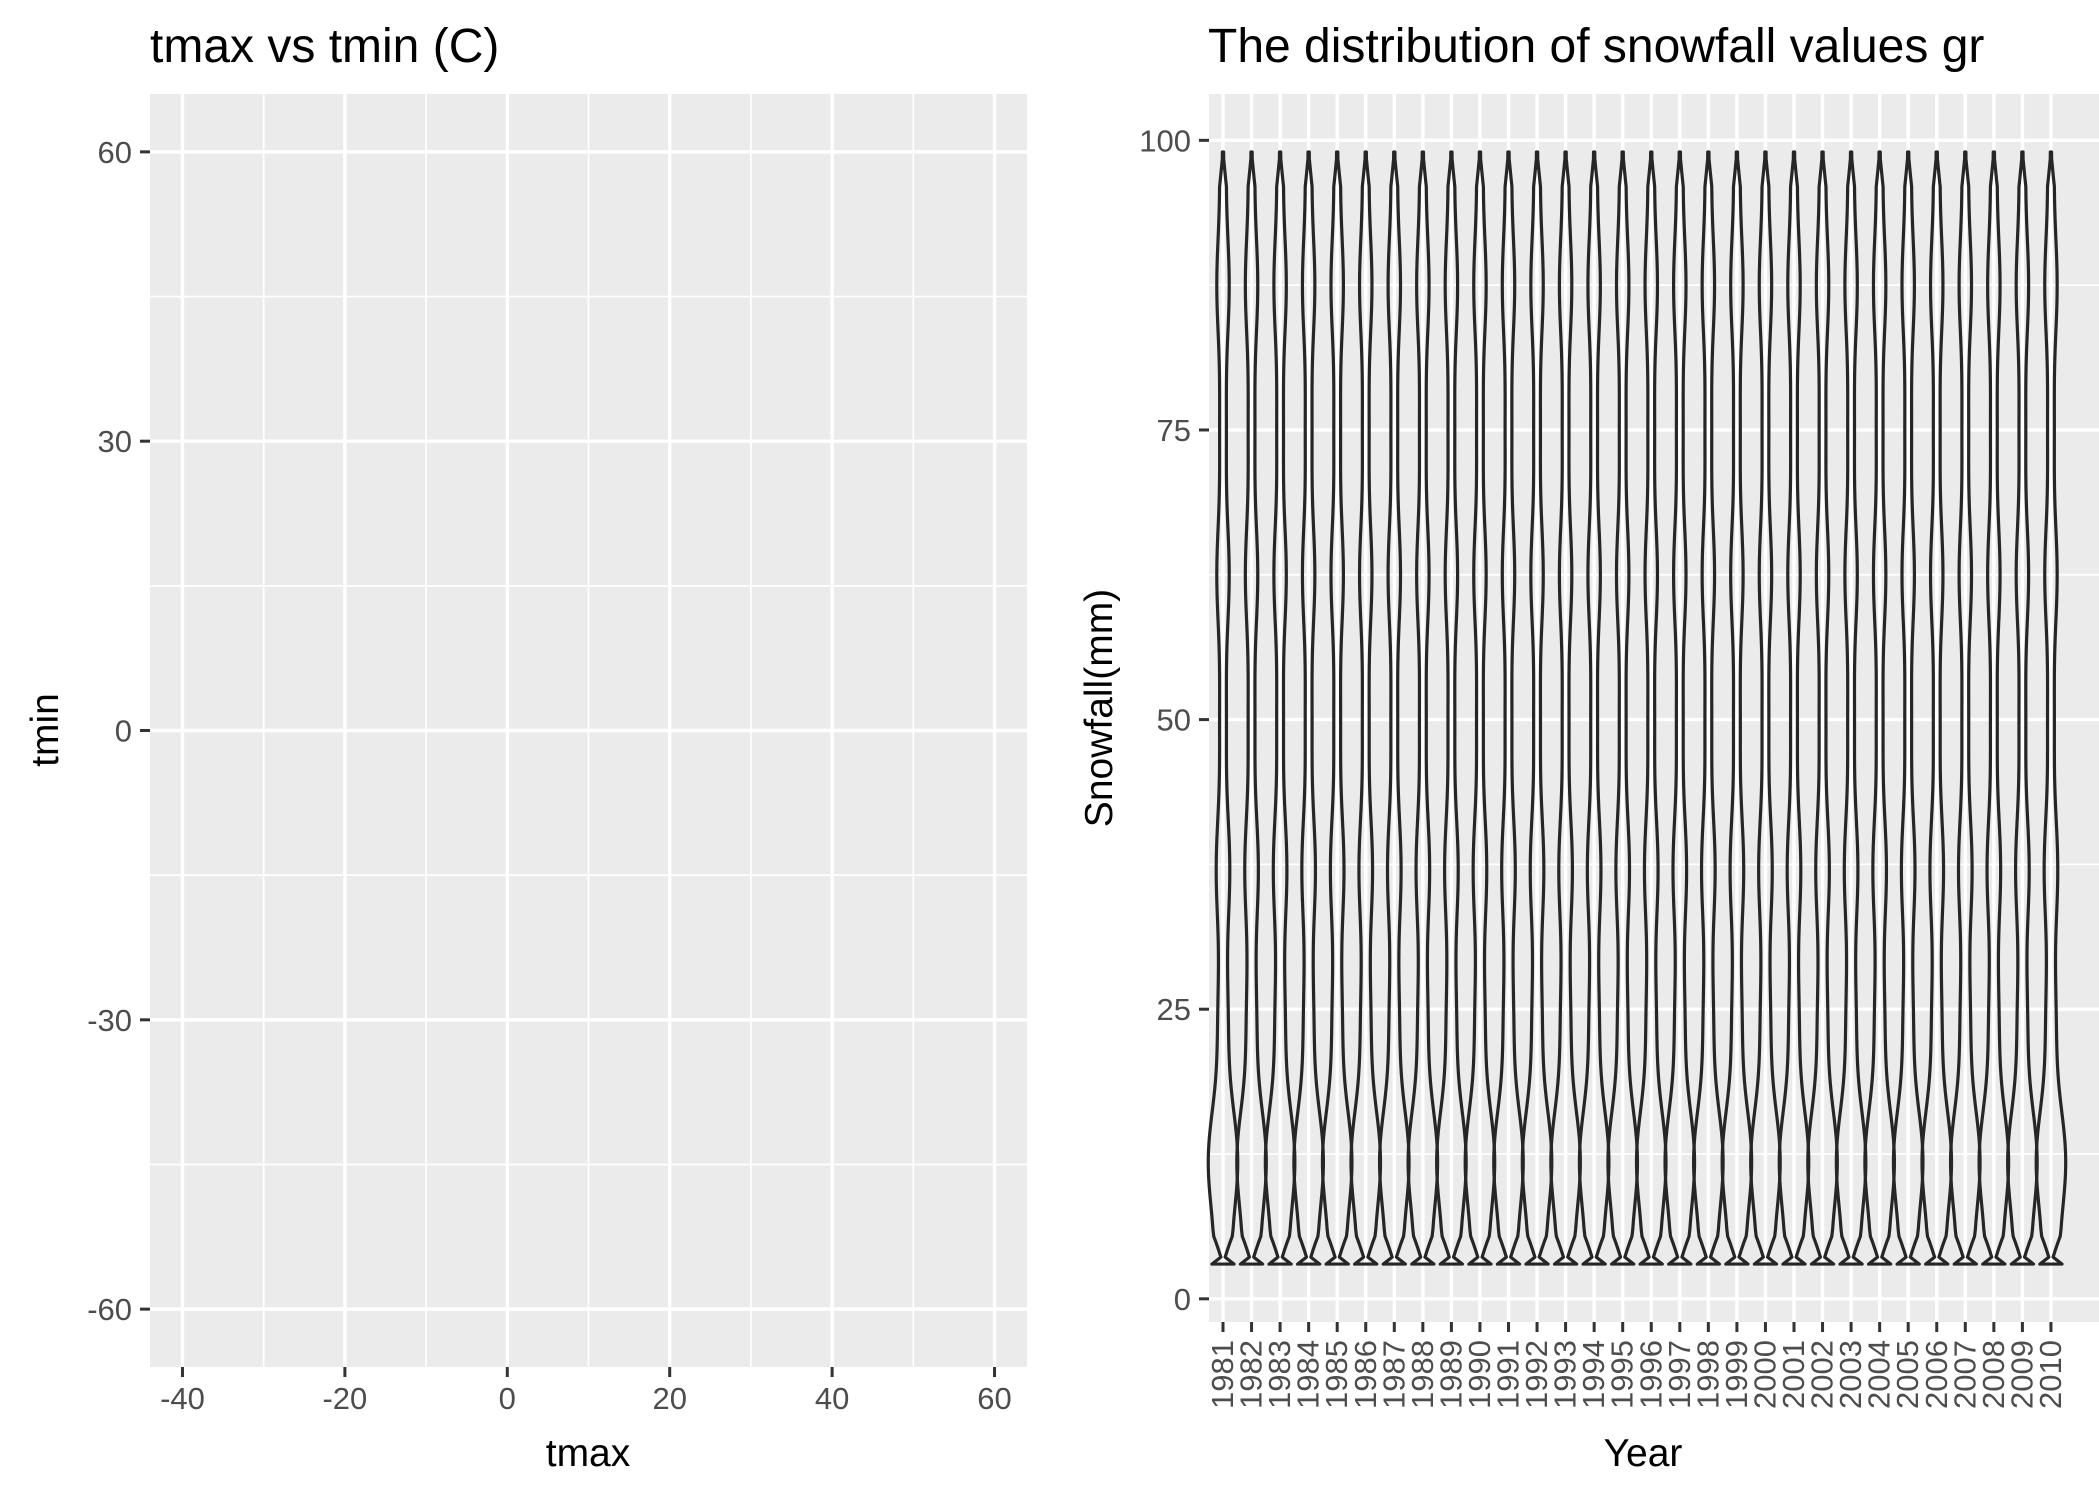 Image resolution: width=2099 pixels, height=1499 pixels. Describe the element at coordinates (1643, 1453) in the screenshot. I see `violin-x-axis-title: Year` at that location.